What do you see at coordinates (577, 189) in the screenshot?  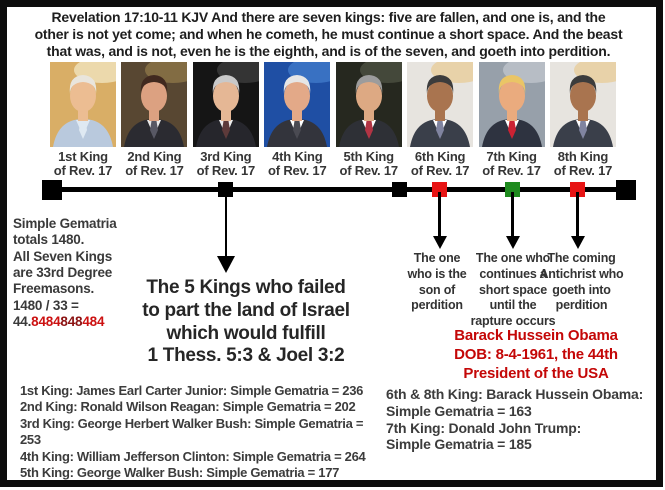 I see `timeline-marker-8th-king-red` at bounding box center [577, 189].